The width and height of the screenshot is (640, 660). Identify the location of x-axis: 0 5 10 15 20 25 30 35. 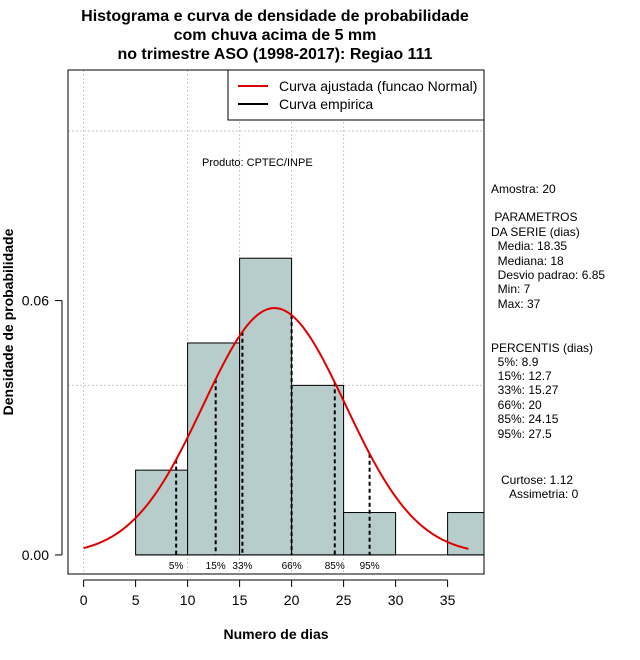
(268, 593).